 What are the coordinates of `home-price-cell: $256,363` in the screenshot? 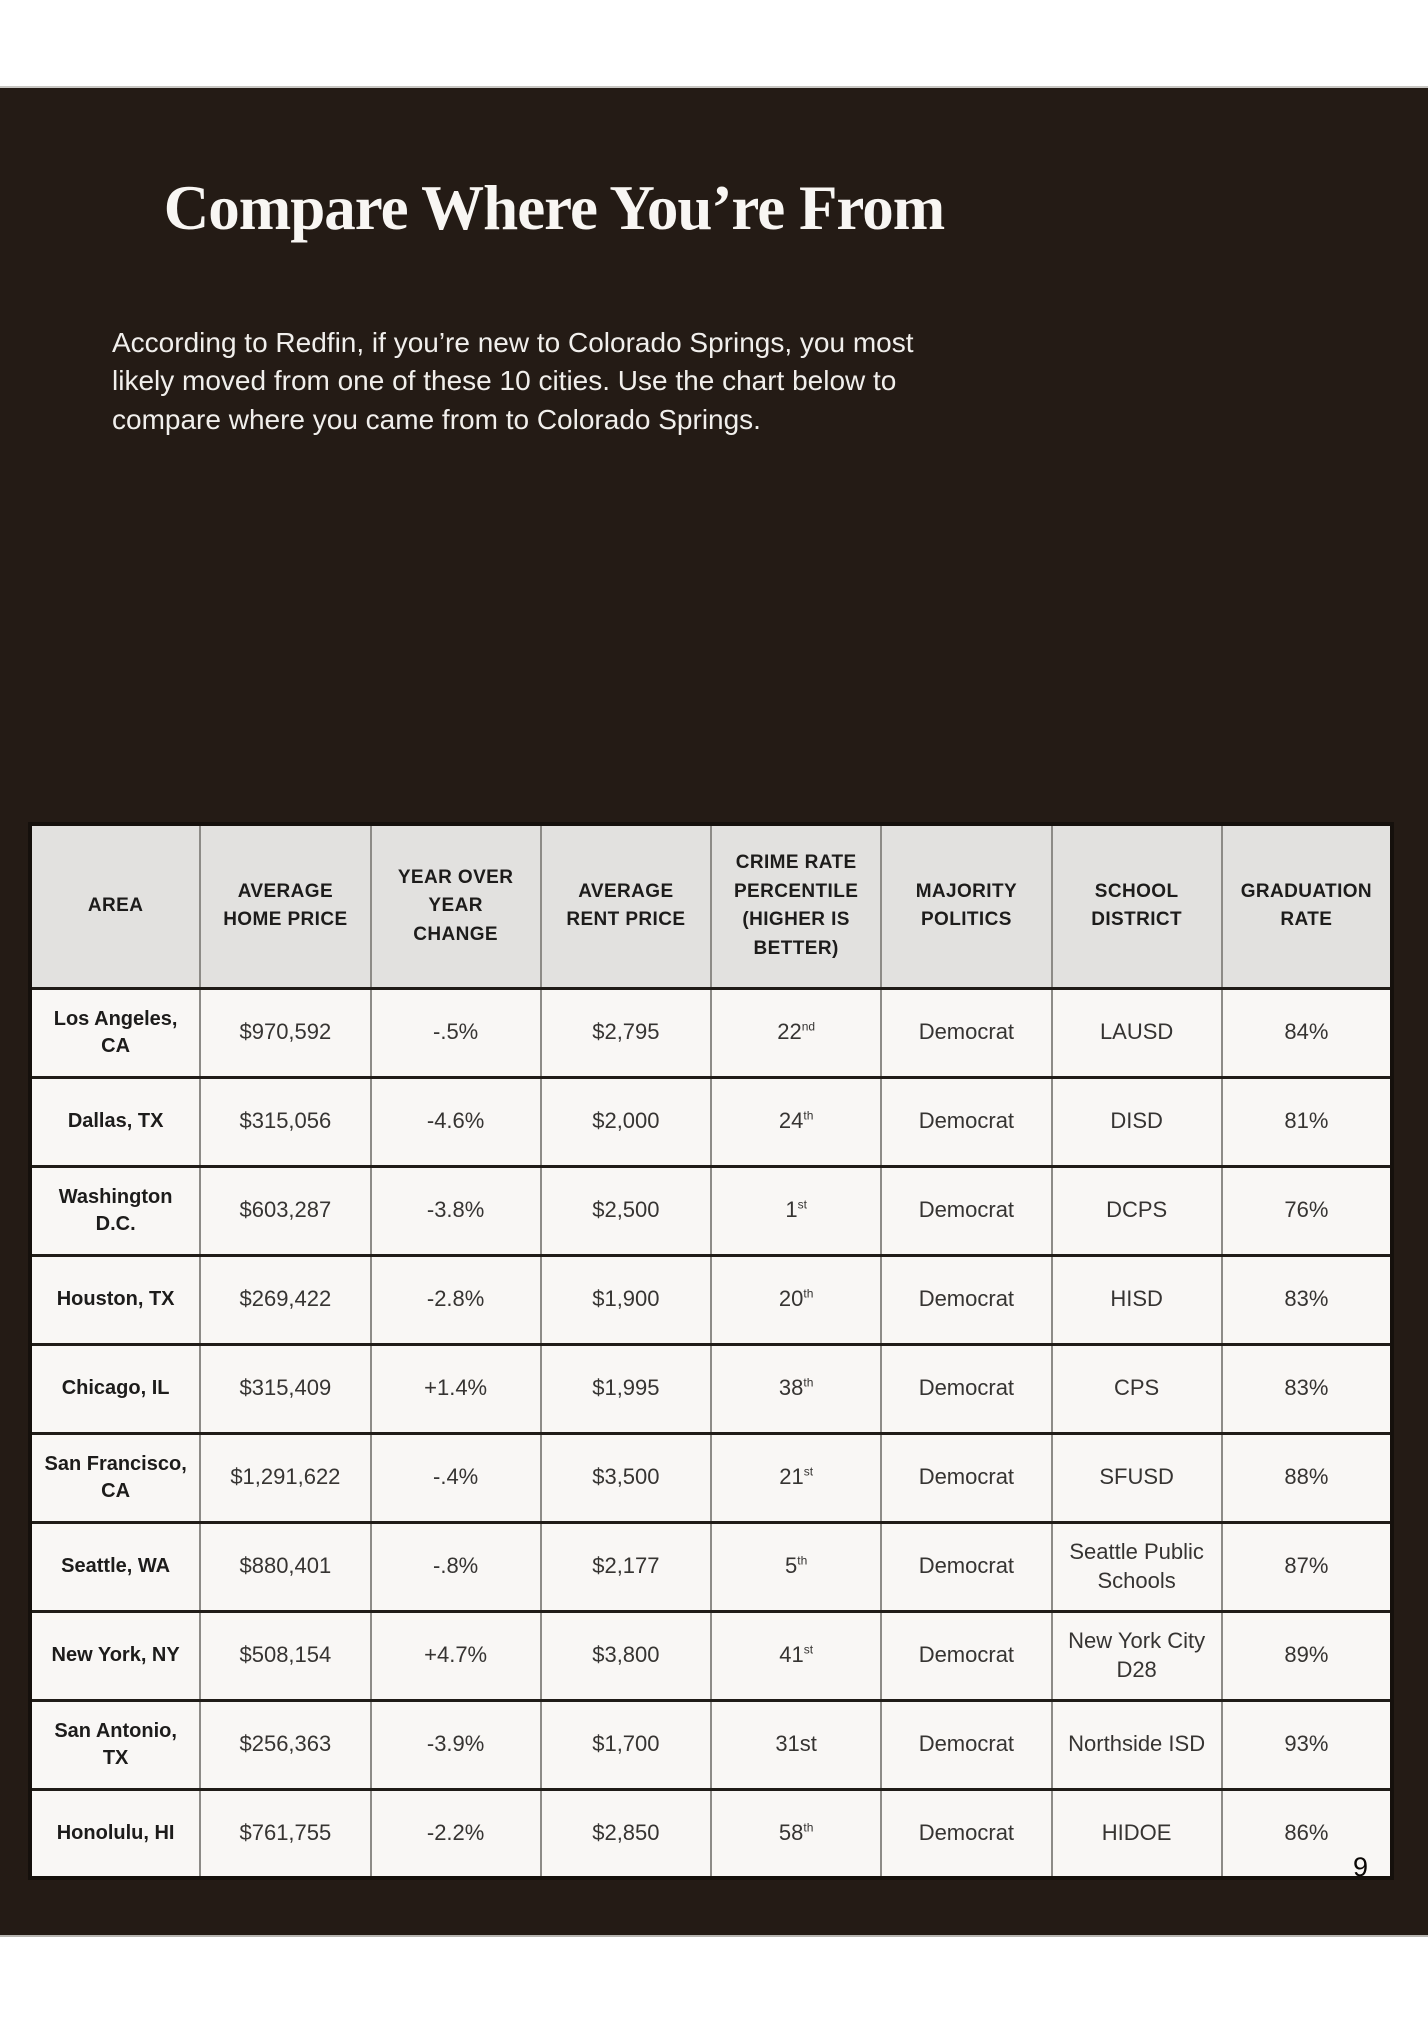 It's located at (285, 1744).